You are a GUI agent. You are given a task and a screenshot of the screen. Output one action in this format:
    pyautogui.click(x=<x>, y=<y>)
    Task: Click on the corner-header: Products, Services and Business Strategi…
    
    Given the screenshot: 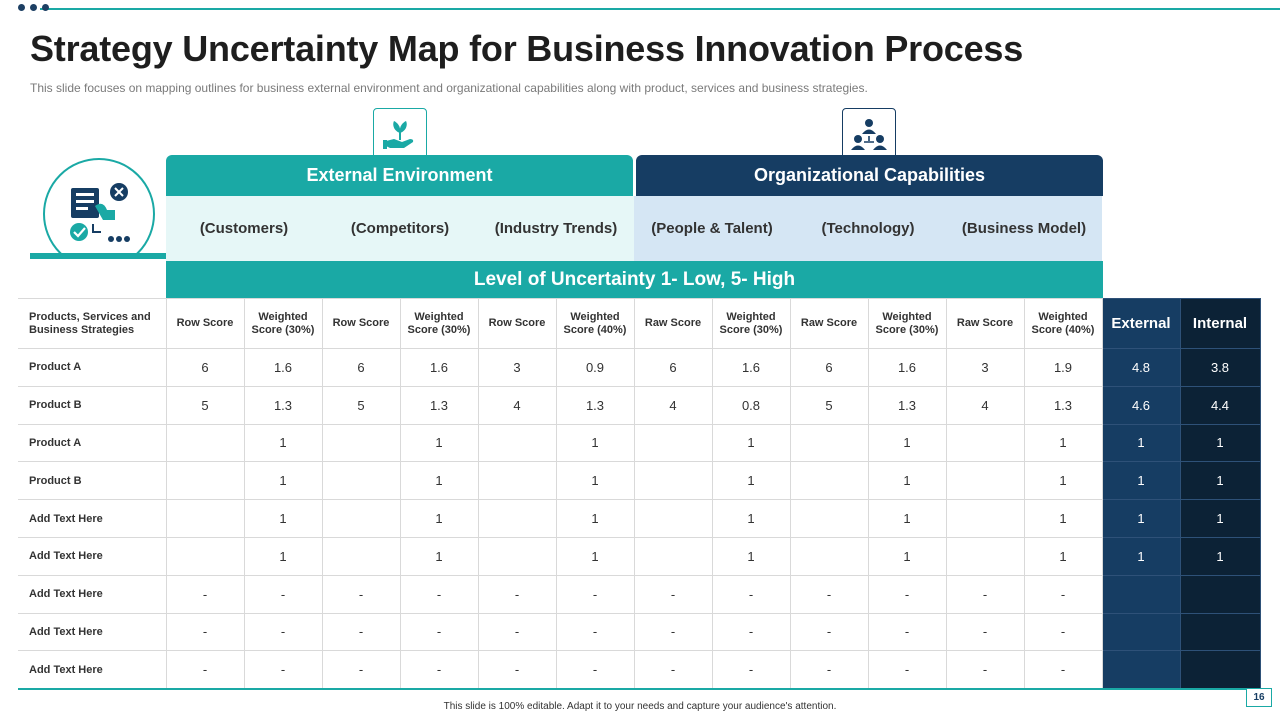 What is the action you would take?
    pyautogui.click(x=92, y=323)
    